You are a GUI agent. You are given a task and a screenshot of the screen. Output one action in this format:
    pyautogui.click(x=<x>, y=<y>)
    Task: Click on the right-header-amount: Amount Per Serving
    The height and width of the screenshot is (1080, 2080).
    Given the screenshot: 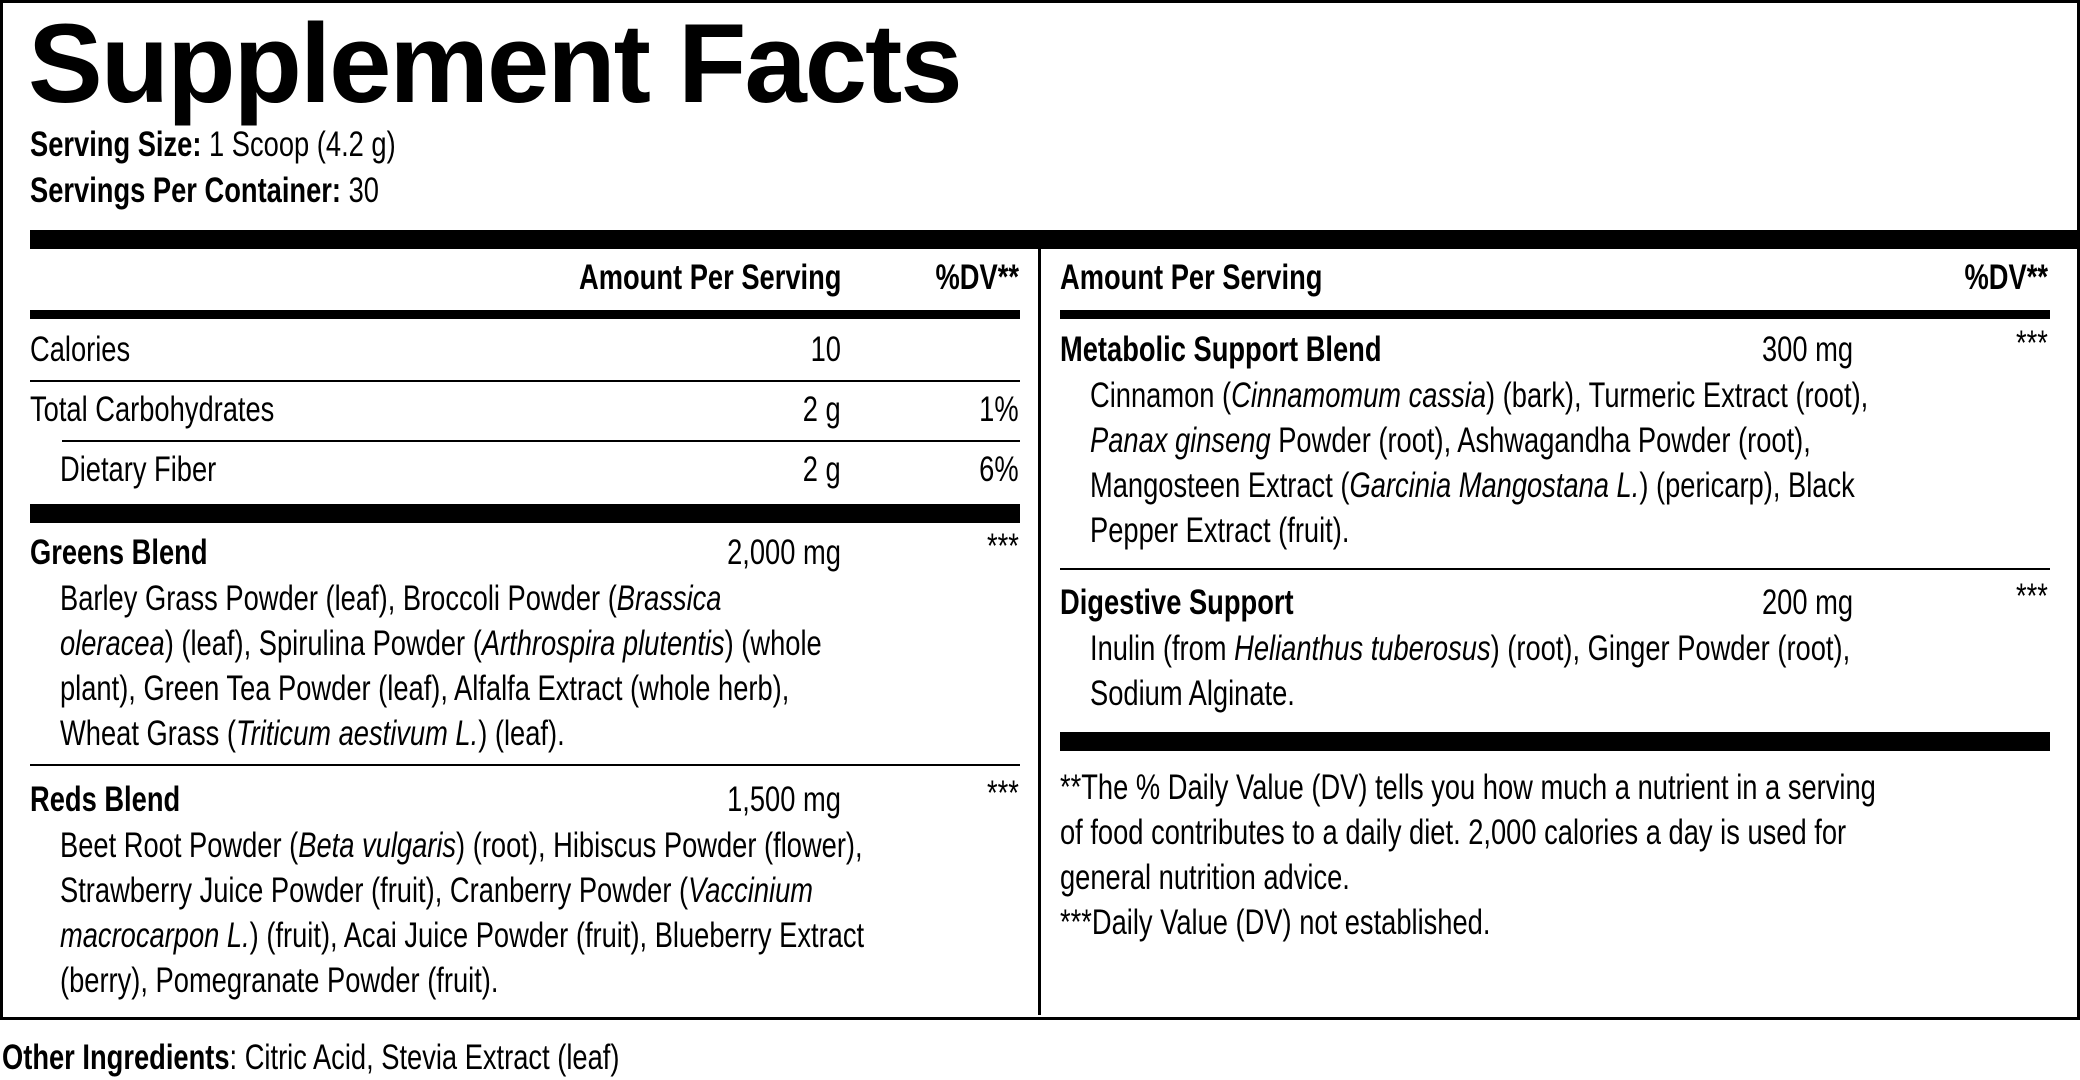 What is the action you would take?
    pyautogui.click(x=1191, y=277)
    